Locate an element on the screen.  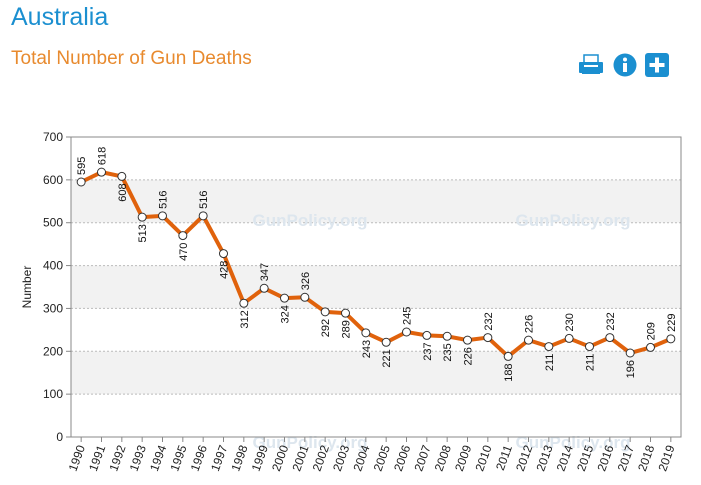
data-label: 235 is located at coordinates (448, 352).